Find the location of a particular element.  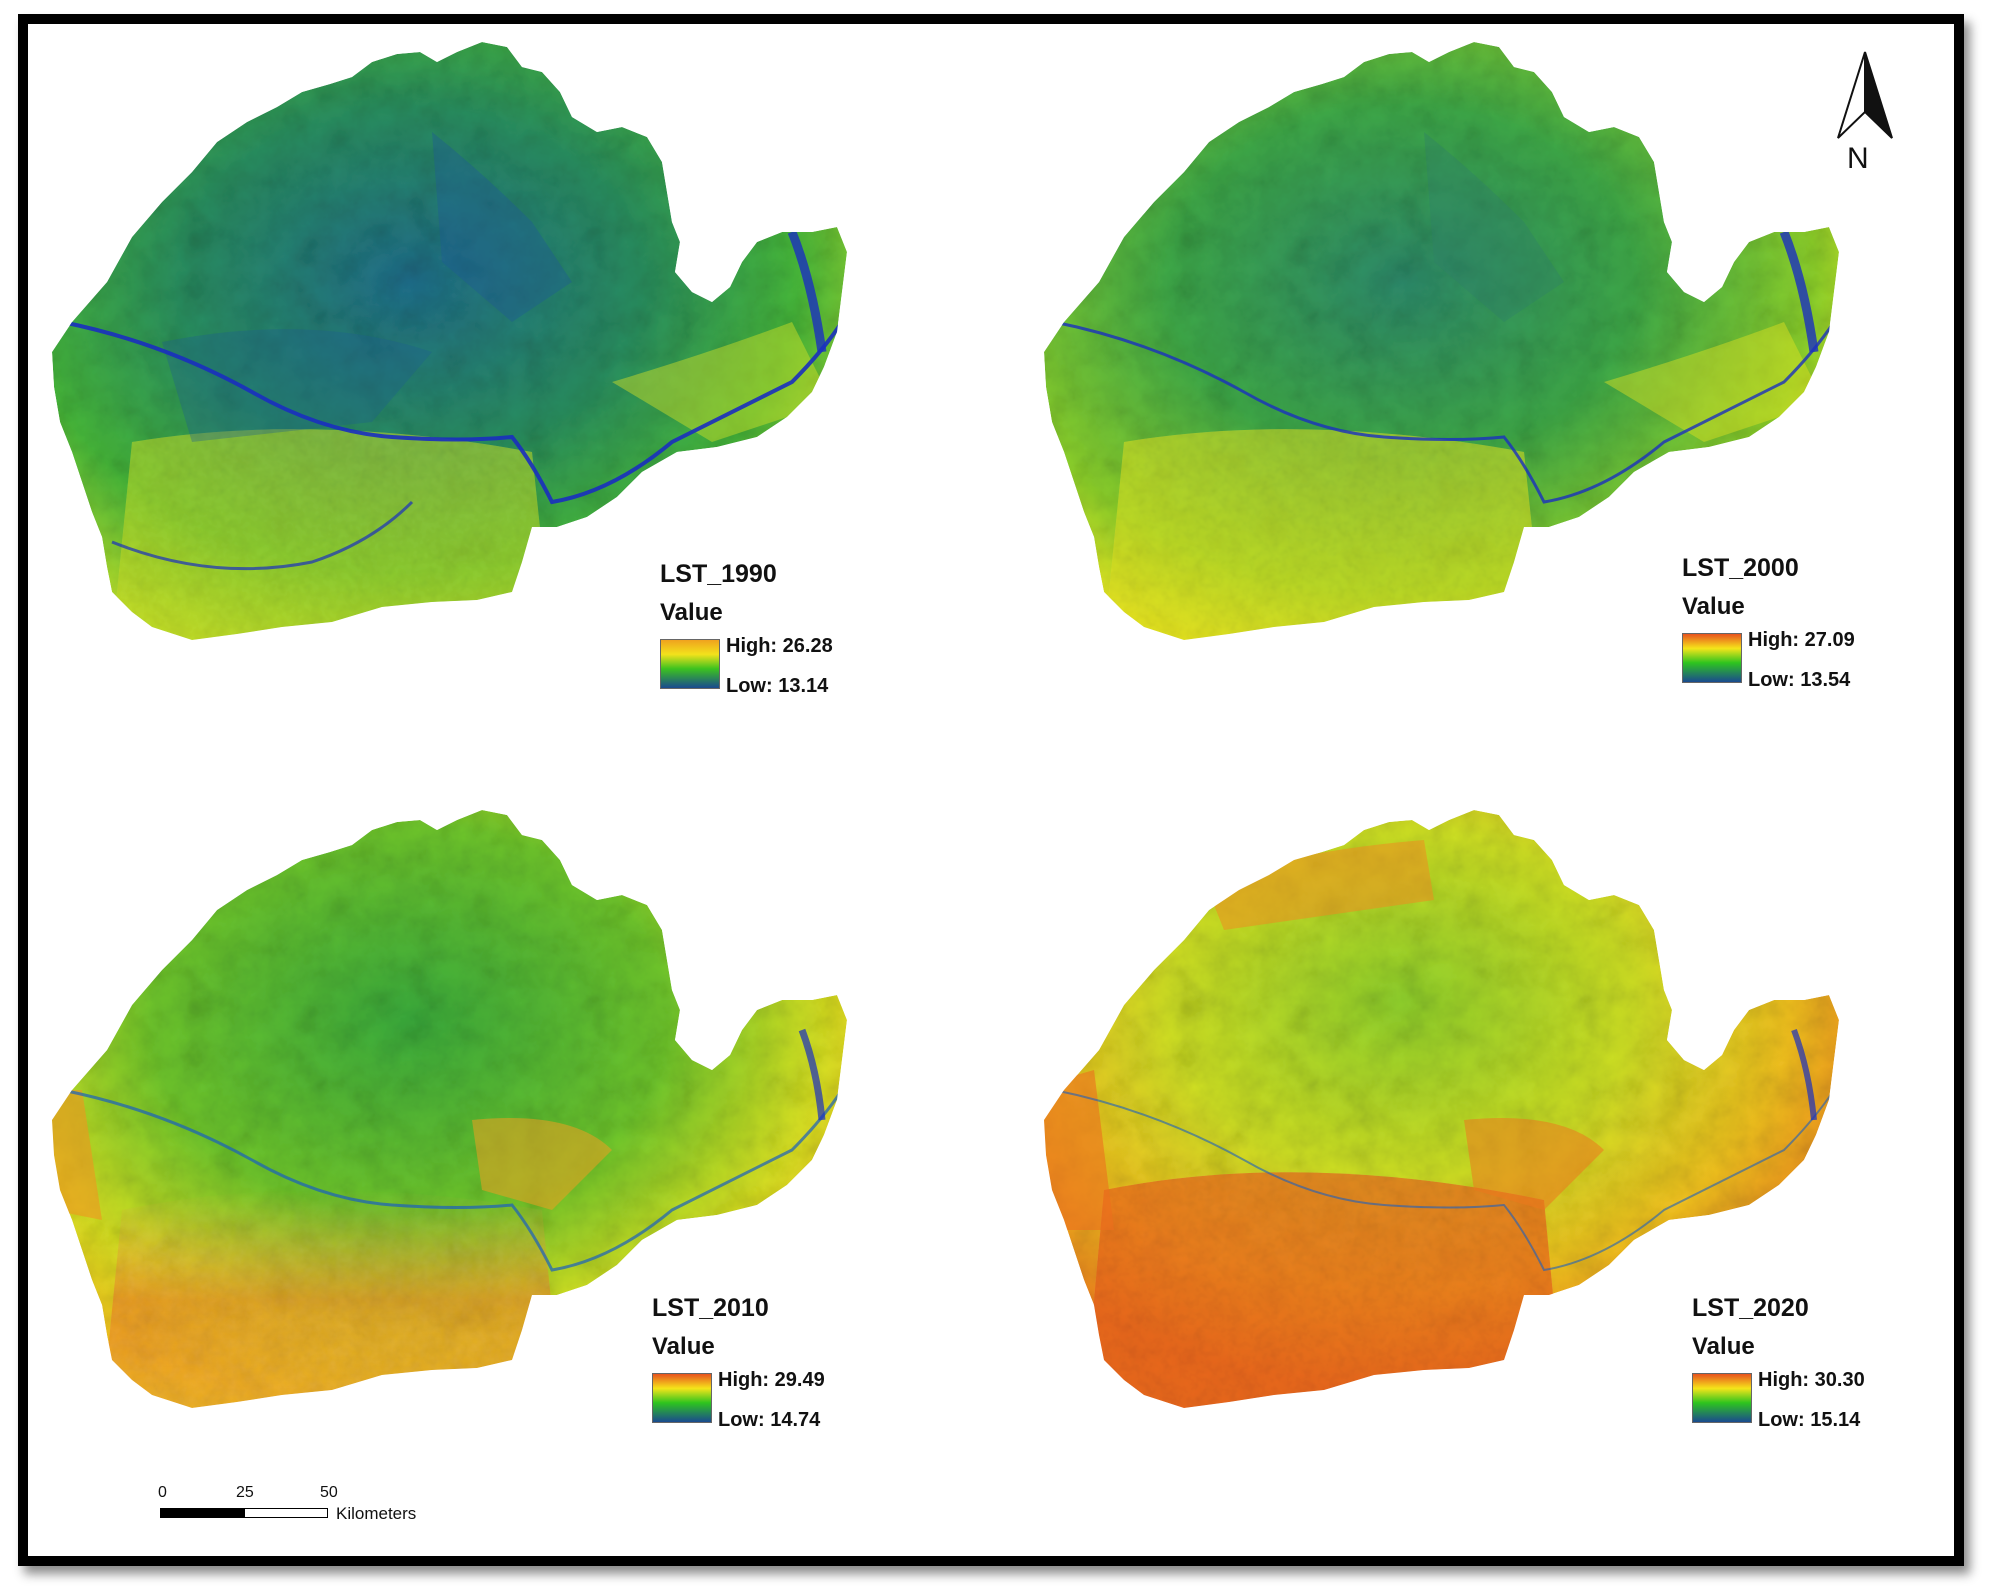

map-panel-2000 is located at coordinates (1441, 341).